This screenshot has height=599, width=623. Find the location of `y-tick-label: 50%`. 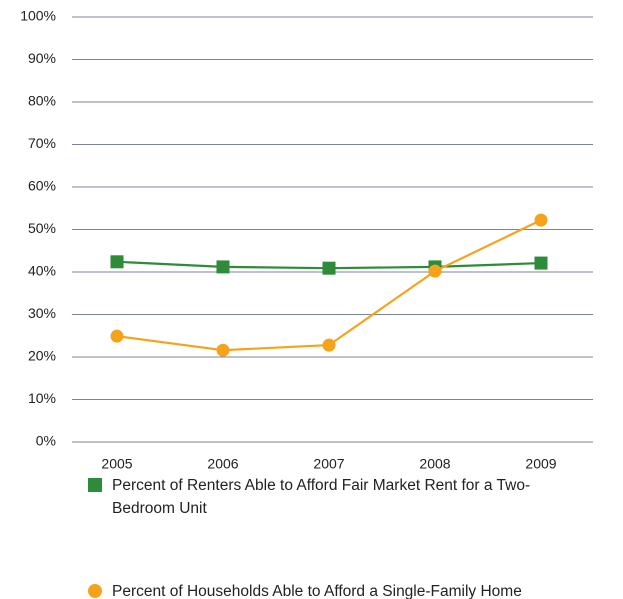

y-tick-label: 50% is located at coordinates (42, 228).